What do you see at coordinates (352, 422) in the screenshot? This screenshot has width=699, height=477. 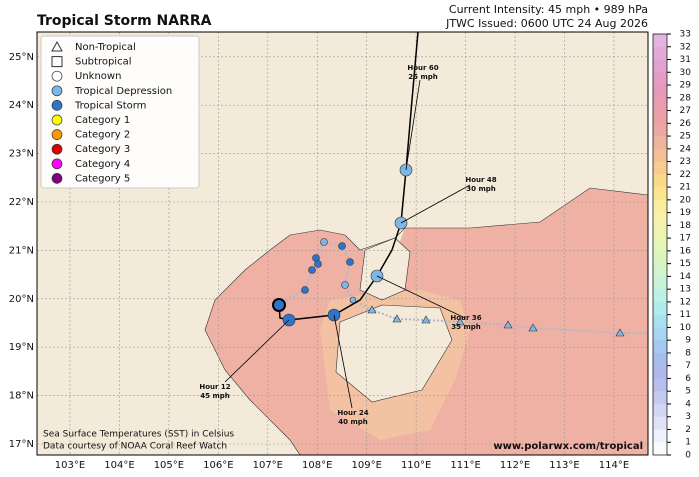 I see `forecast-wind: 40 mph` at bounding box center [352, 422].